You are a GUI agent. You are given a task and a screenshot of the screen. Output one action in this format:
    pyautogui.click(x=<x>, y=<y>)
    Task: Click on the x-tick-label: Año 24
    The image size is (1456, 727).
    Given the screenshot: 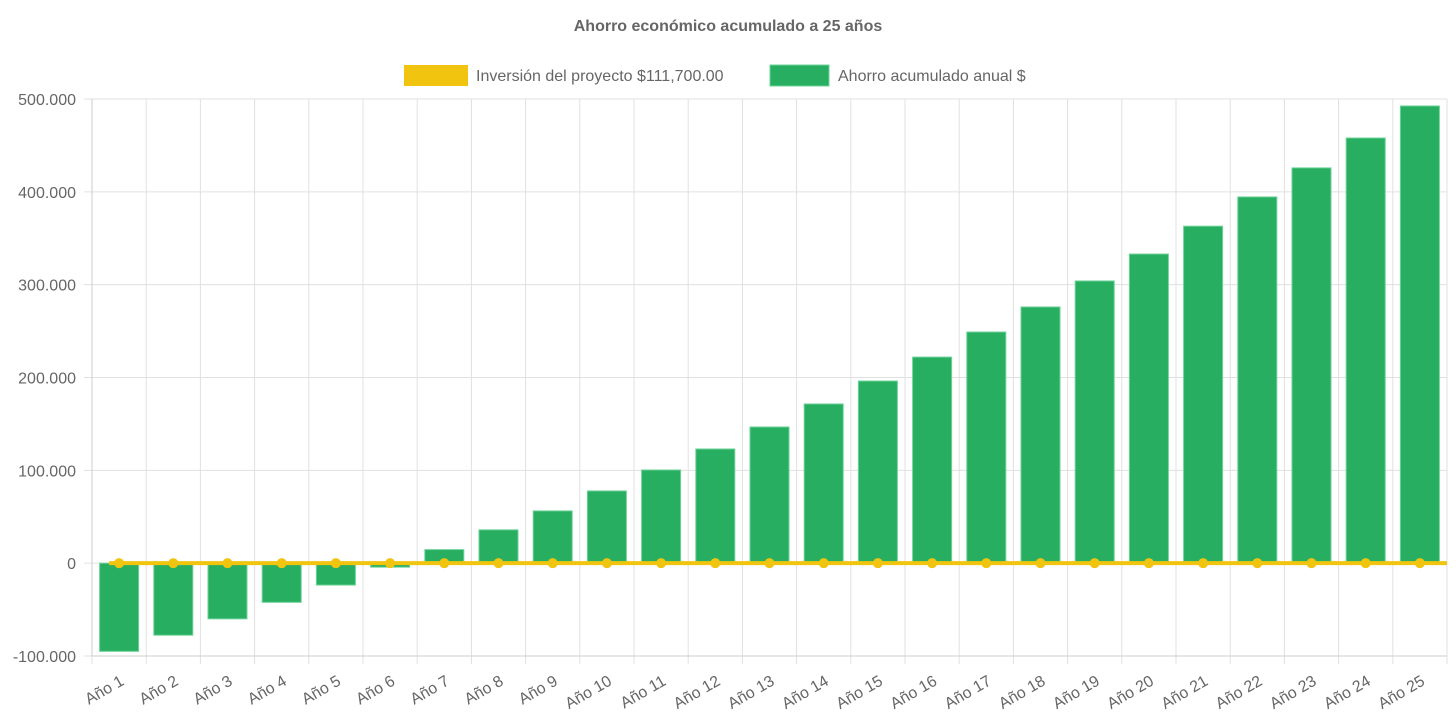 What is the action you would take?
    pyautogui.click(x=1347, y=693)
    